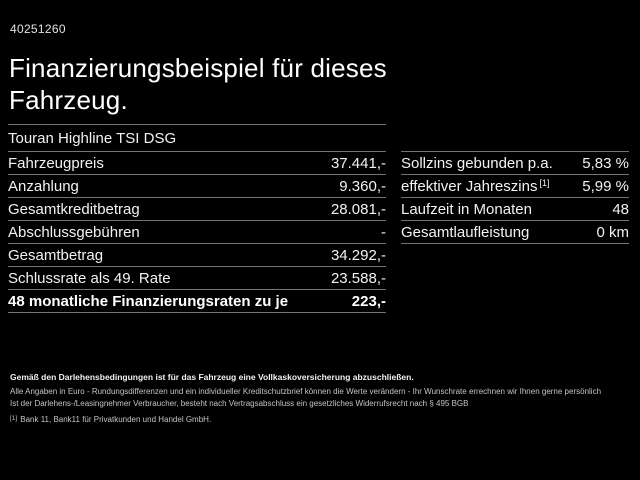  Describe the element at coordinates (466, 209) in the screenshot. I see `row-label: Laufzeit in Monaten` at that location.